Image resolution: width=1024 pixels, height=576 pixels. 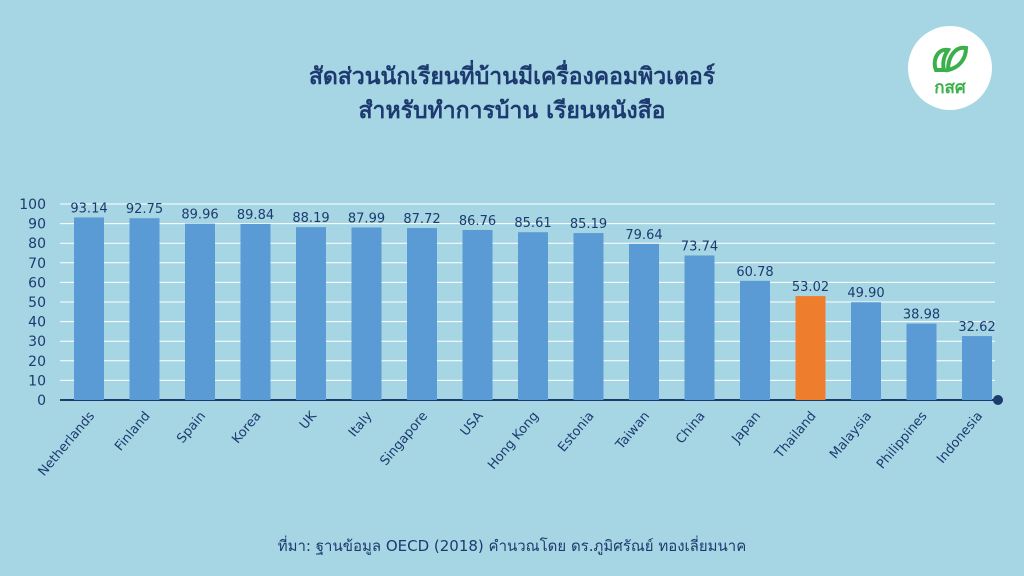 What do you see at coordinates (690, 428) in the screenshot?
I see `x-tick-label: China` at bounding box center [690, 428].